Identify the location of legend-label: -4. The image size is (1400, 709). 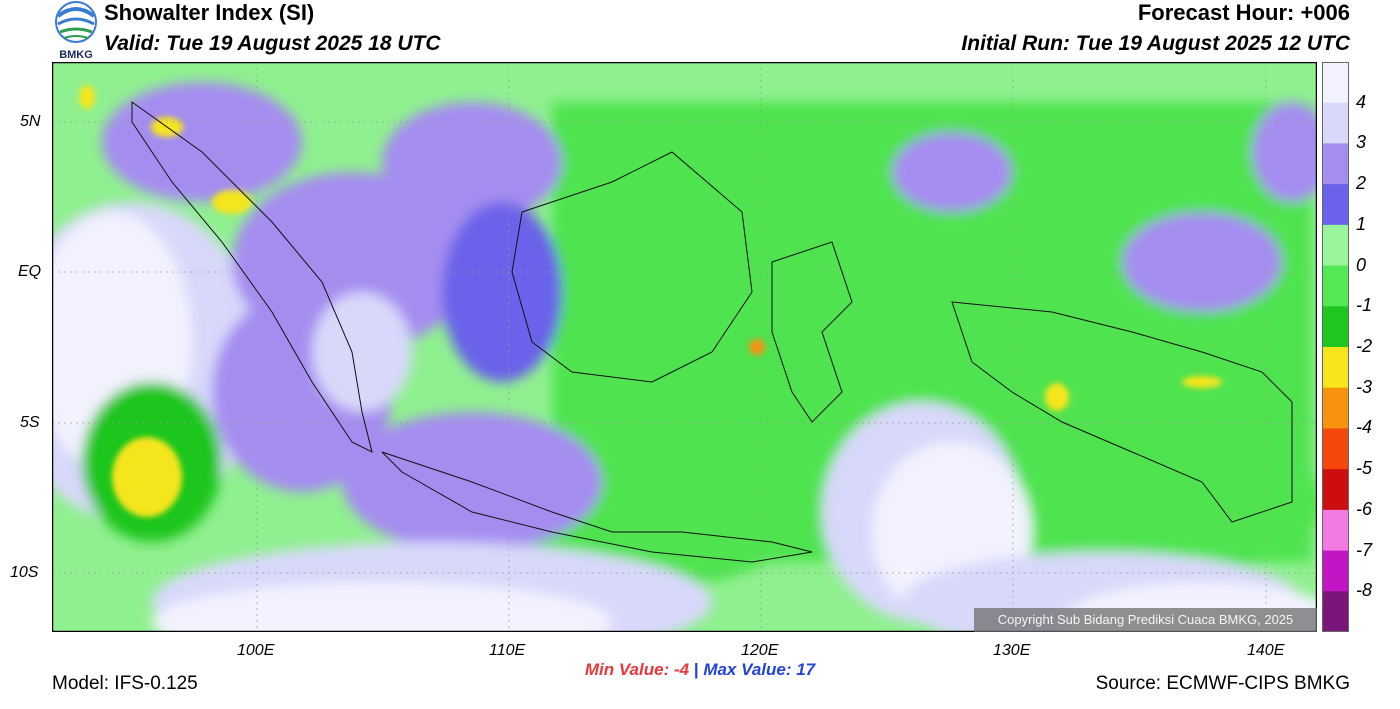
(1364, 427).